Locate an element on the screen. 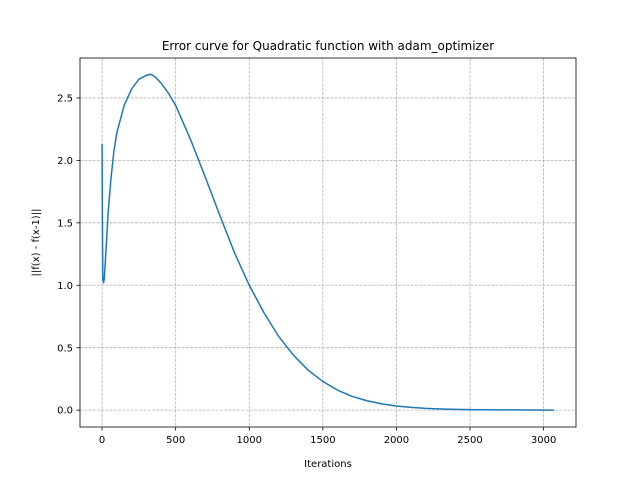 This screenshot has height=480, width=640. y-tick-label: 1.0 is located at coordinates (65, 286).